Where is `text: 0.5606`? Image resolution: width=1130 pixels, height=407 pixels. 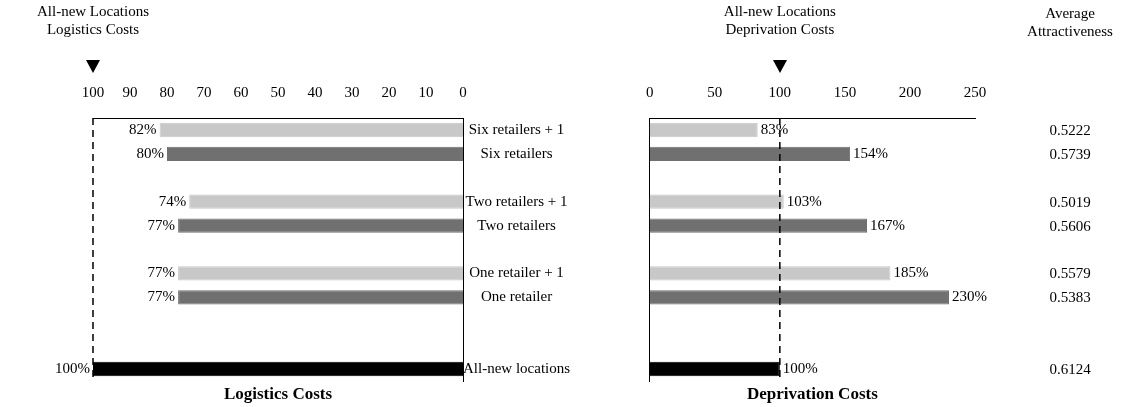 text: 0.5606 is located at coordinates (1070, 225).